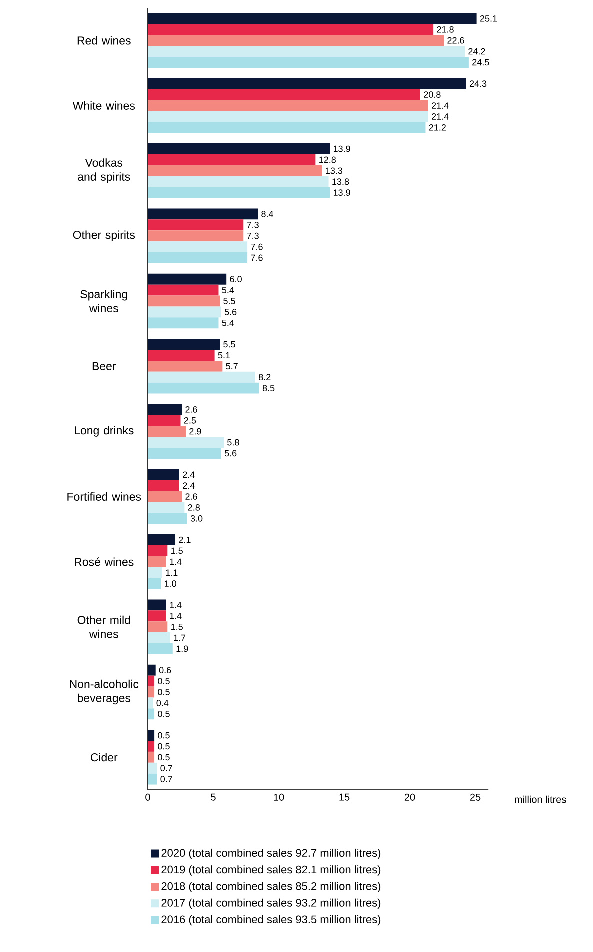 This screenshot has height=952, width=593. I want to click on data-label: 5.8, so click(234, 442).